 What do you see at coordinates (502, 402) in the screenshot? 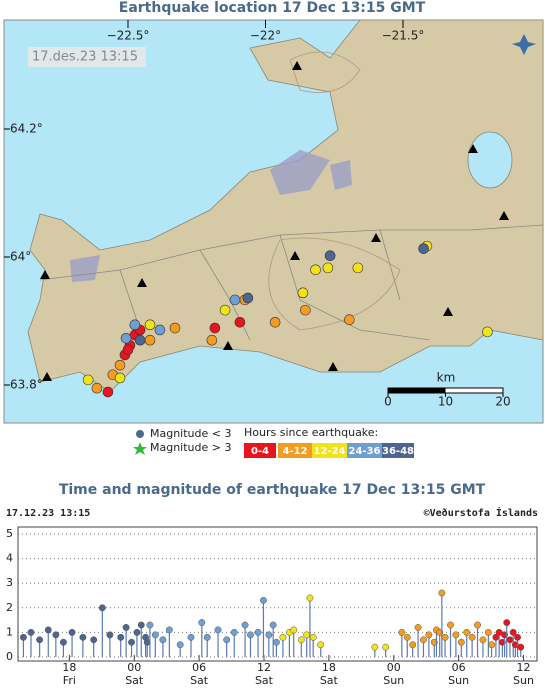
I see `scale-label: 20` at bounding box center [502, 402].